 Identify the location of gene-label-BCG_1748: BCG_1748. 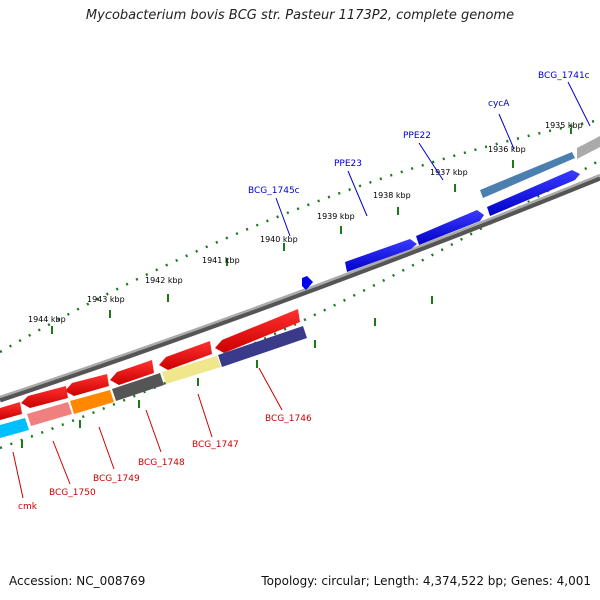
(161, 463).